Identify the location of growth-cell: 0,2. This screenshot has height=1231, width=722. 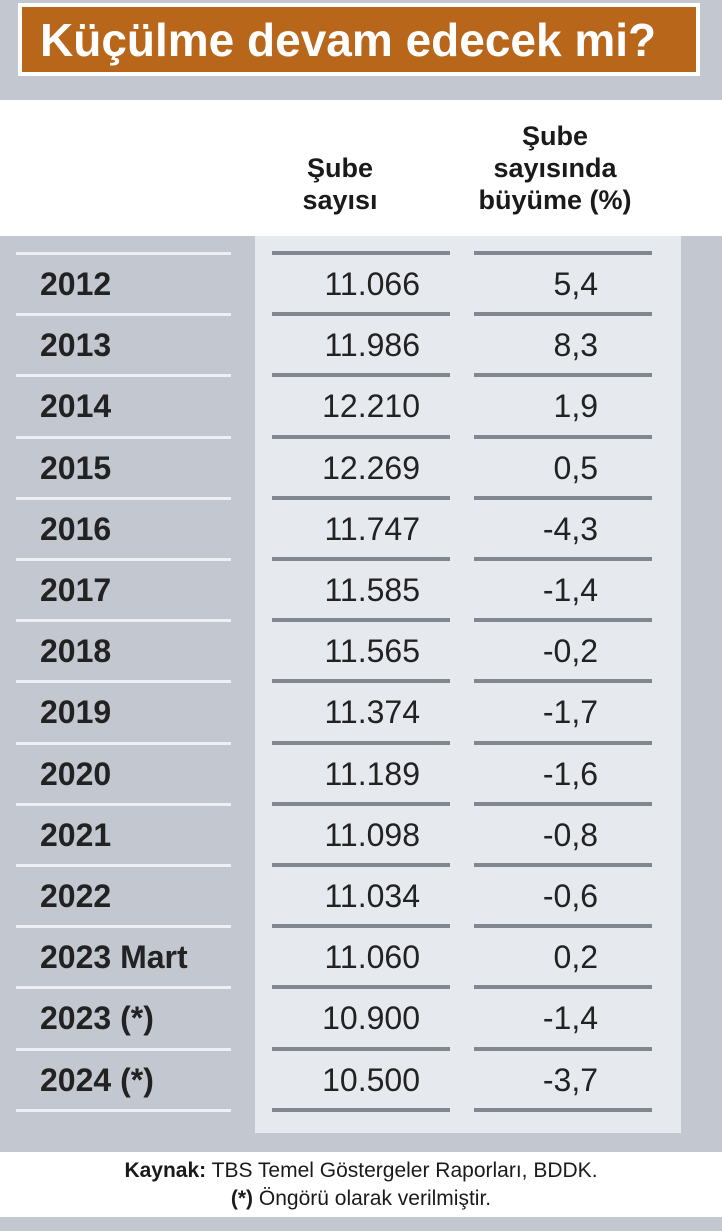
(575, 957).